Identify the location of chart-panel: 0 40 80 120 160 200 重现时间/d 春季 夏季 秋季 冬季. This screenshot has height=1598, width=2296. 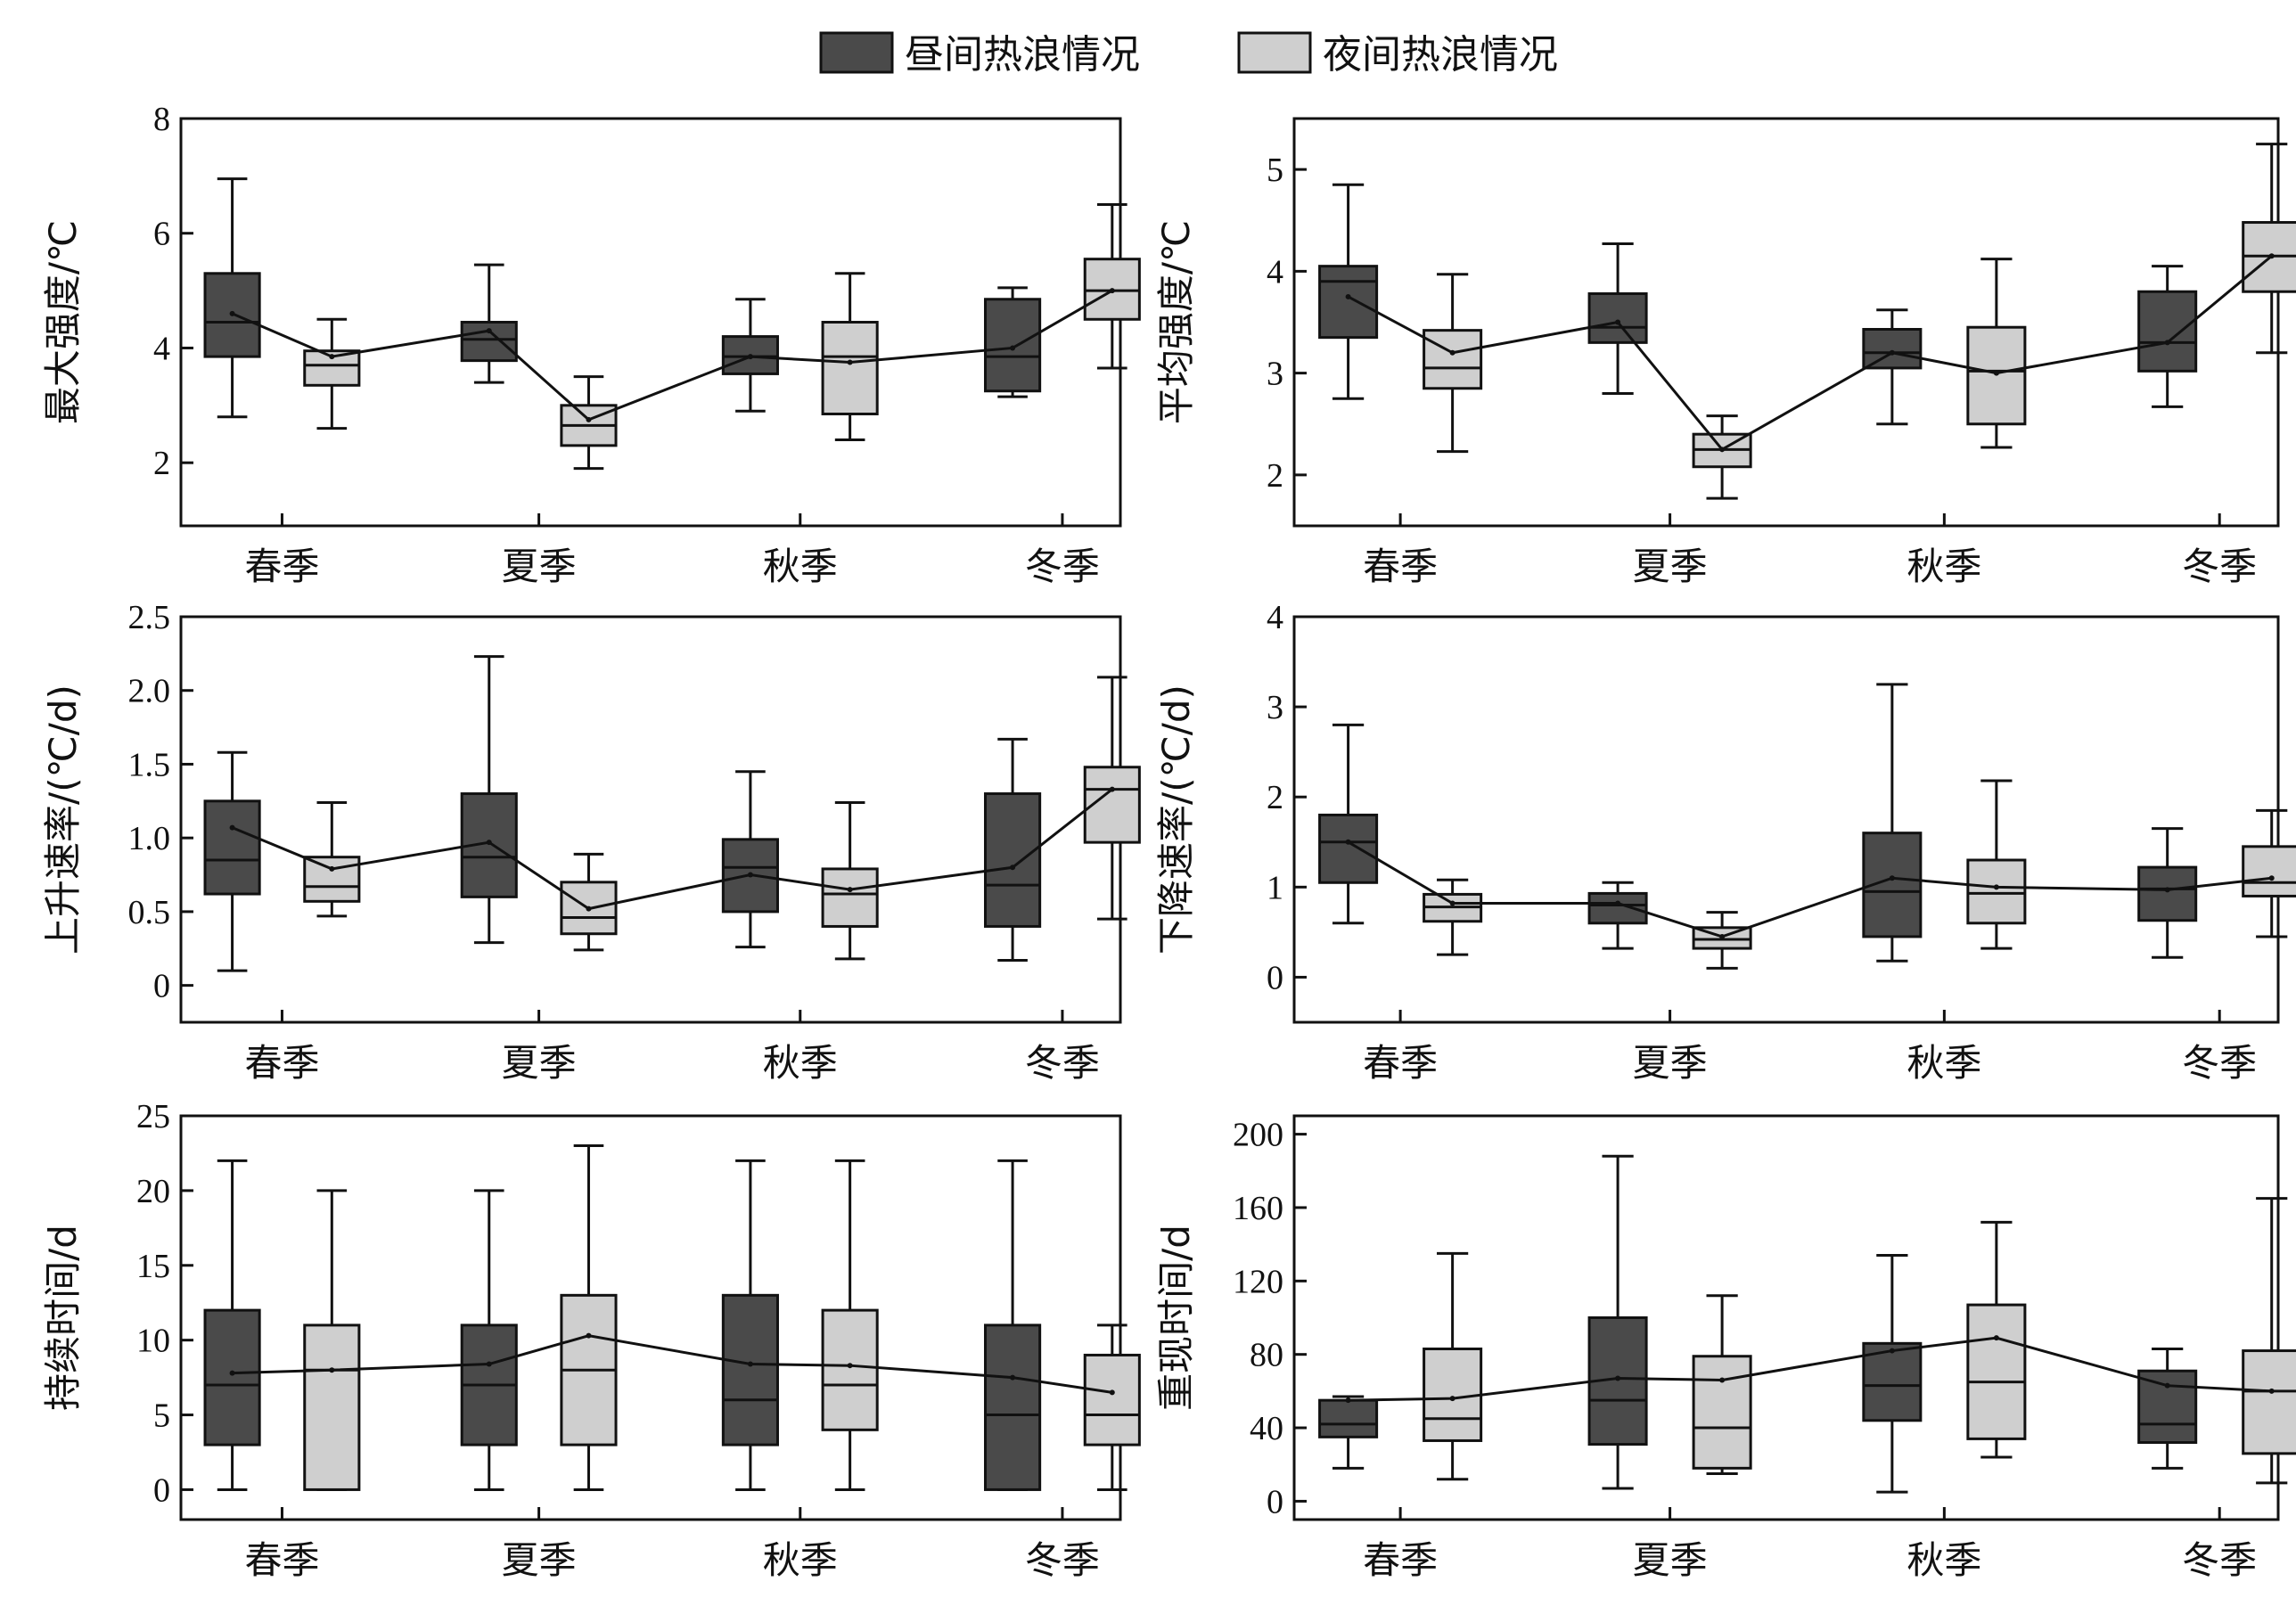
(1725, 1348).